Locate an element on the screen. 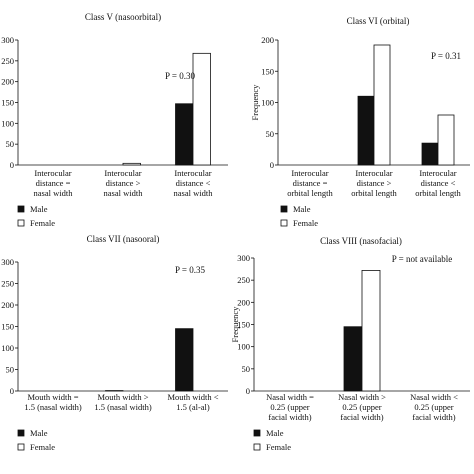 The width and height of the screenshot is (474, 474). category-label: Nasal width > is located at coordinates (362, 397).